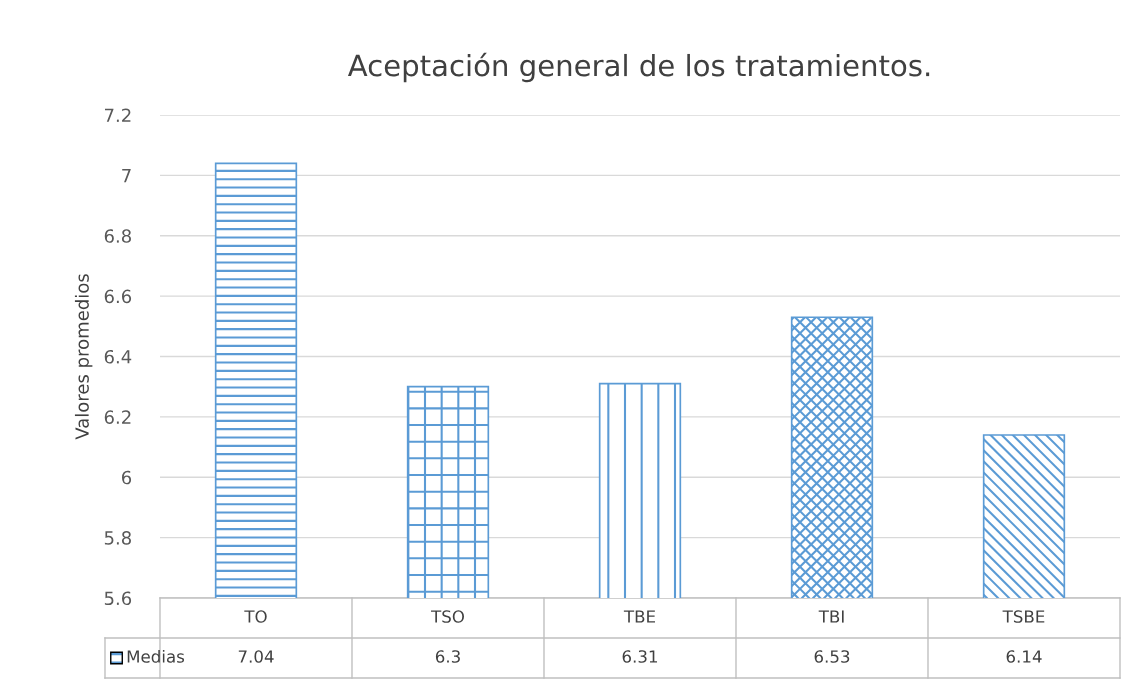 This screenshot has height=681, width=1145. I want to click on chart-title: Aceptación general de los tratamientos., so click(638, 67).